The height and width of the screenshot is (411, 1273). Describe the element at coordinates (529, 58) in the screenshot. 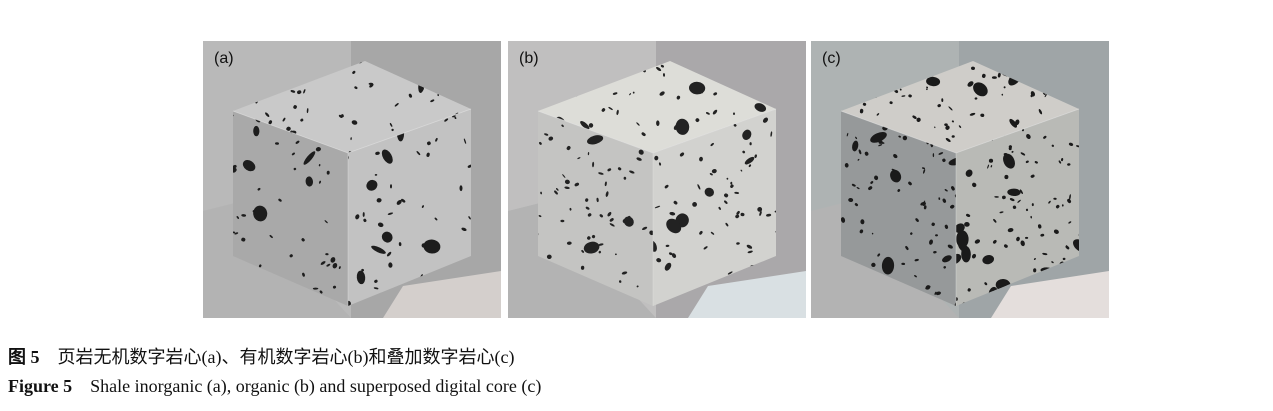

I see `panel-label-b: (b)` at that location.